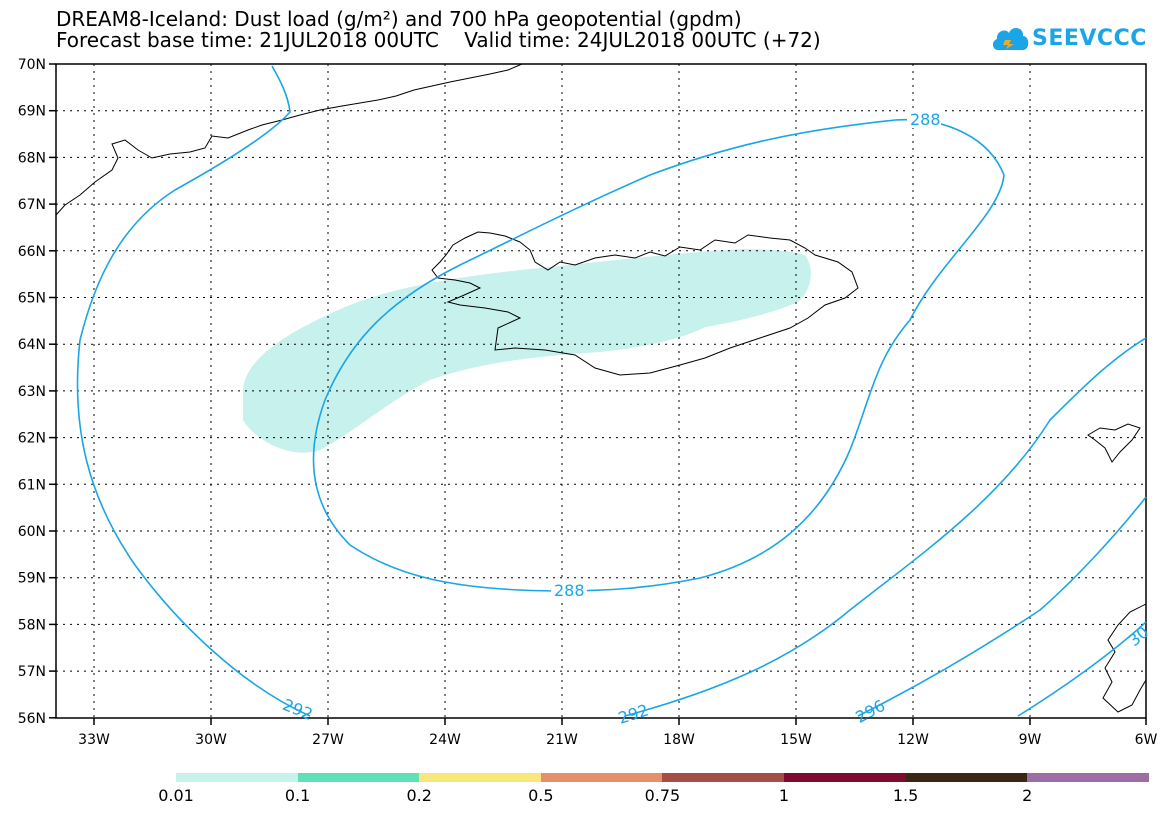 The image size is (1175, 815). Describe the element at coordinates (784, 795) in the screenshot. I see `legend-label: 1` at that location.